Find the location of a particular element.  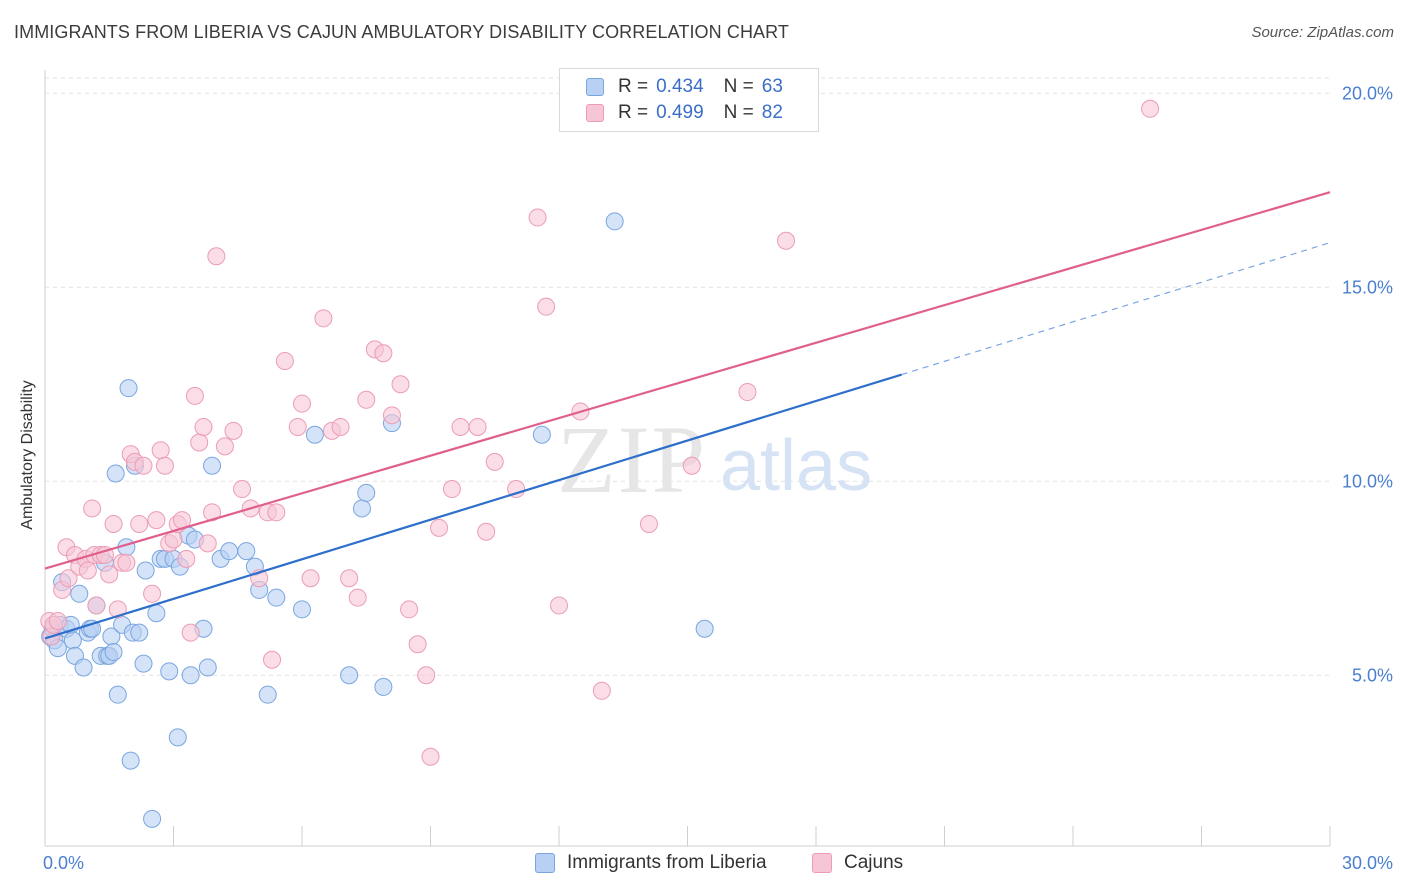

y-tick-label: 5.0% is located at coordinates (1372, 675).